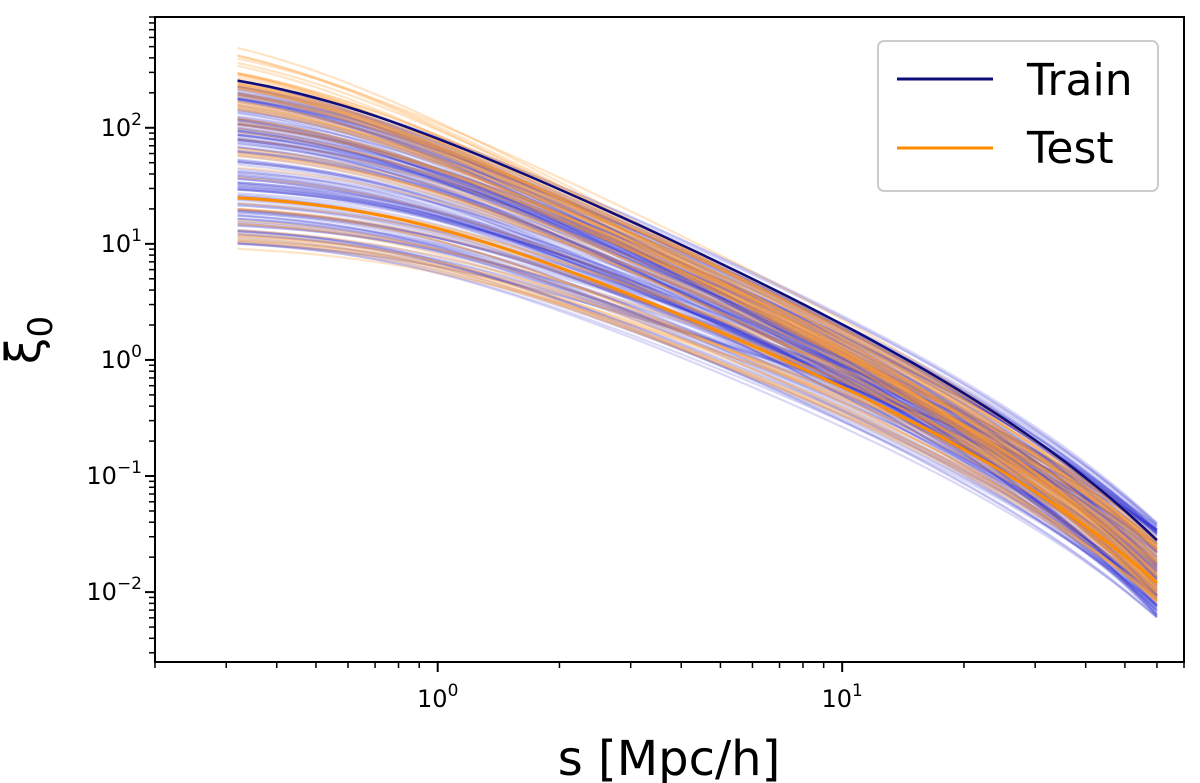 This screenshot has width=1200, height=783. What do you see at coordinates (26, 350) in the screenshot?
I see `y-axis-label-main: ξ` at bounding box center [26, 350].